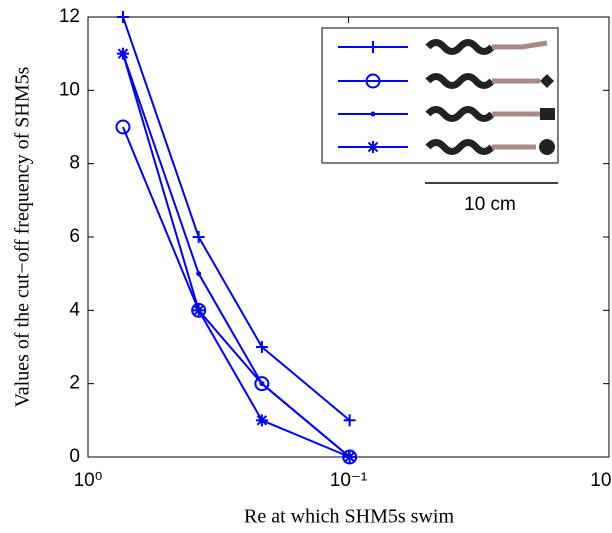 The width and height of the screenshot is (612, 533). What do you see at coordinates (601, 480) in the screenshot?
I see `x-tick-label: 10⁻²` at bounding box center [601, 480].